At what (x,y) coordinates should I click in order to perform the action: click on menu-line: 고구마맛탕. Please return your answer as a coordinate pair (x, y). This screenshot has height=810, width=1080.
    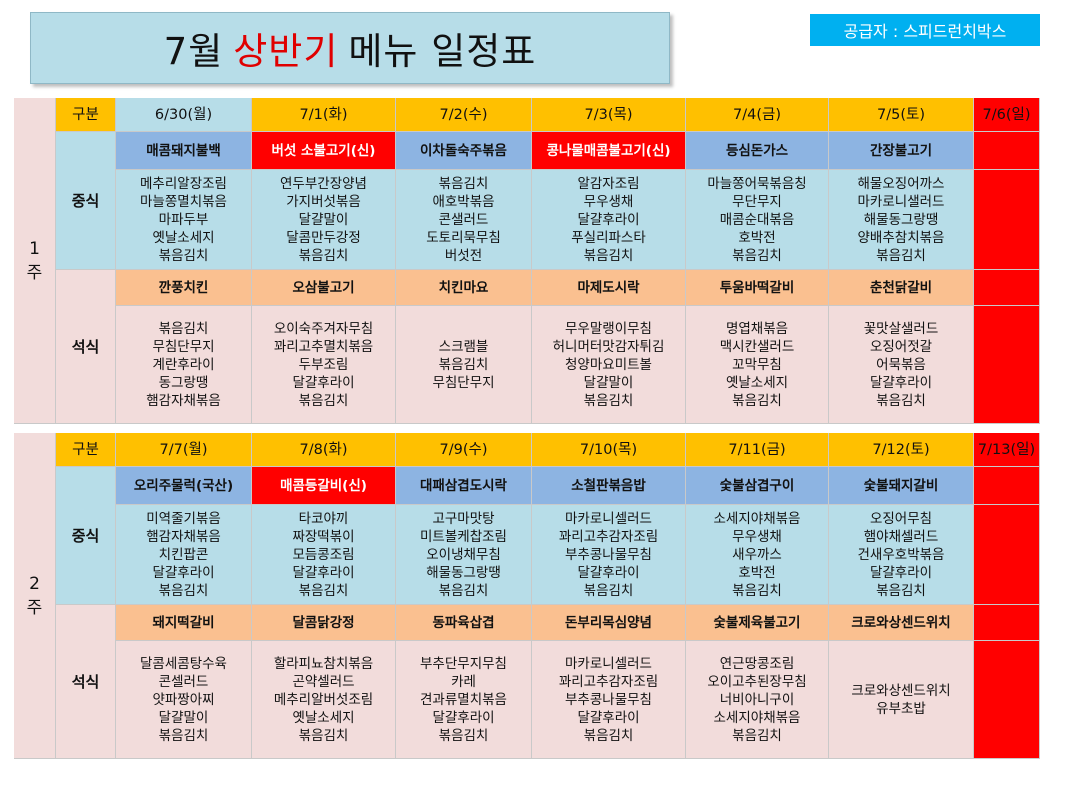
    Looking at the image, I should click on (463, 518).